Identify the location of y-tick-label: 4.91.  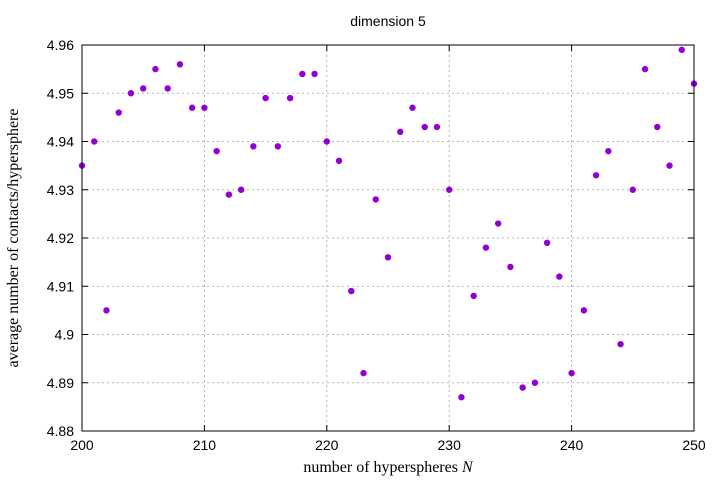
(60, 286).